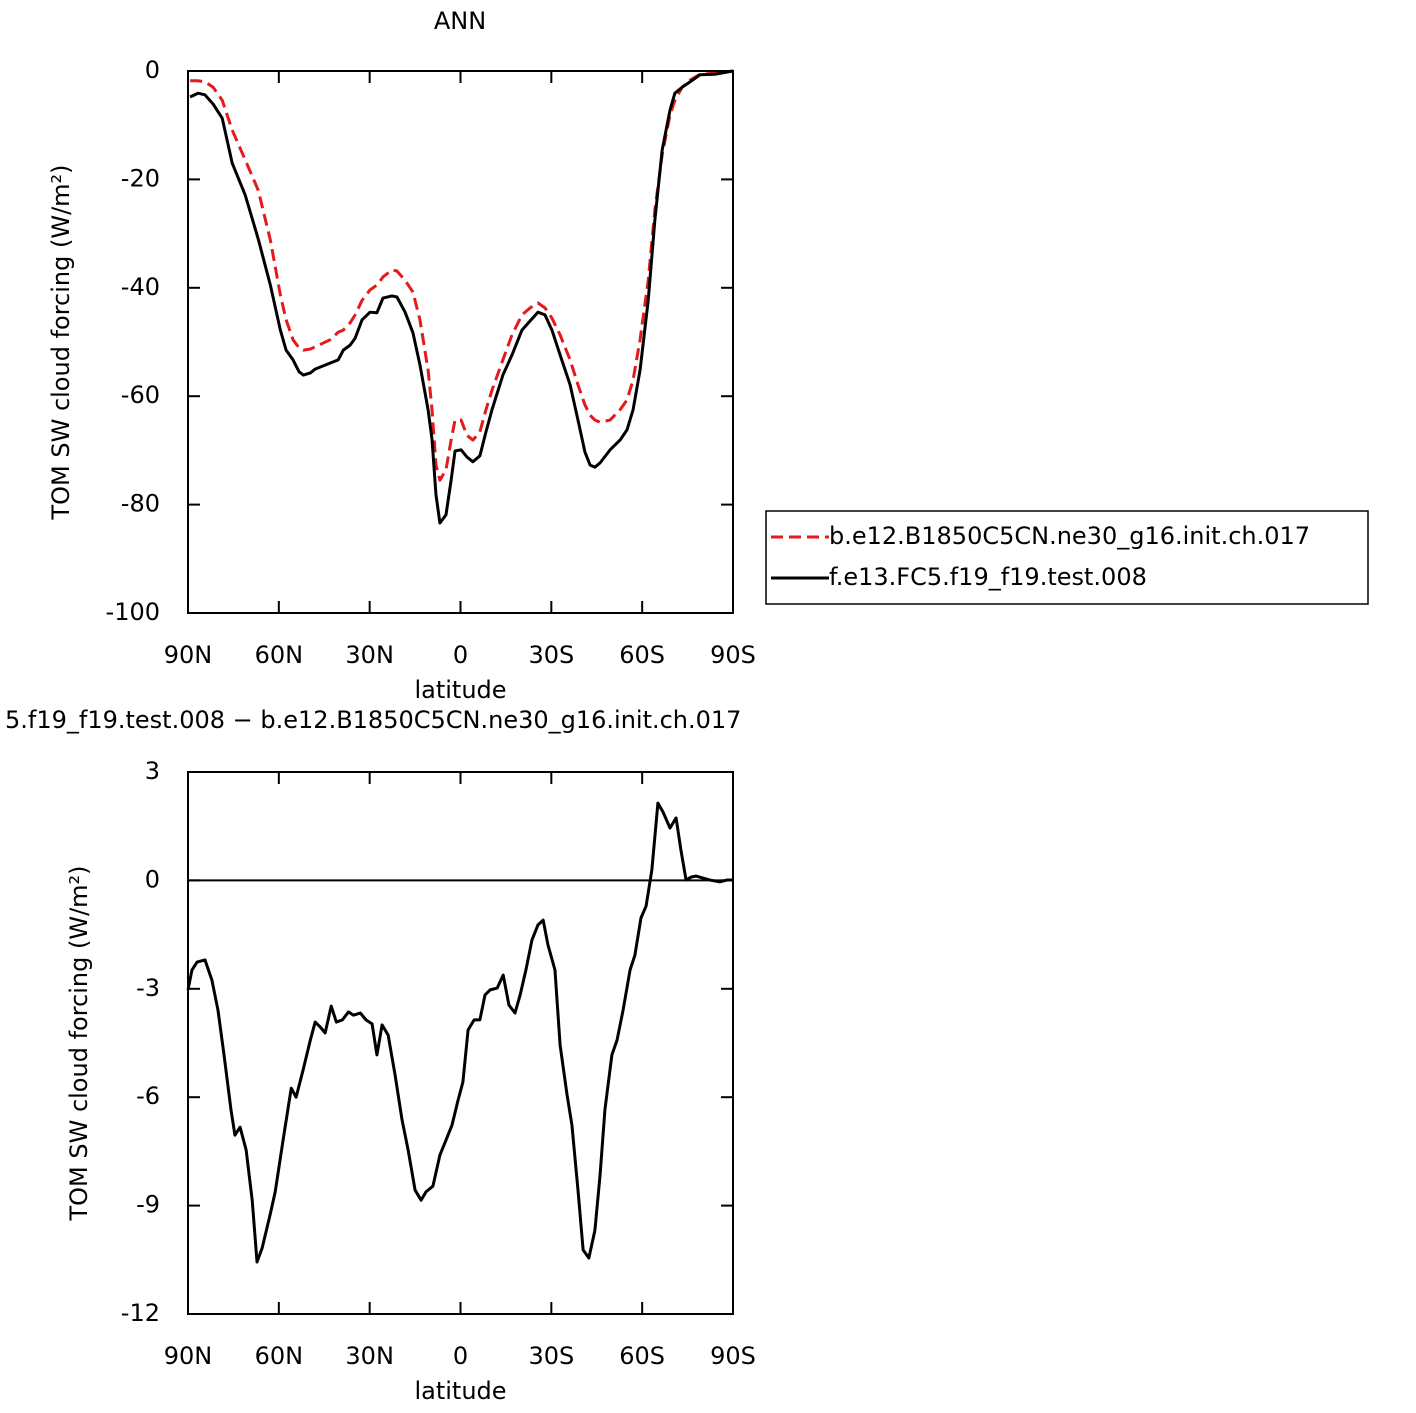 The height and width of the screenshot is (1413, 1416). I want to click on chart-title: ANN, so click(460, 21).